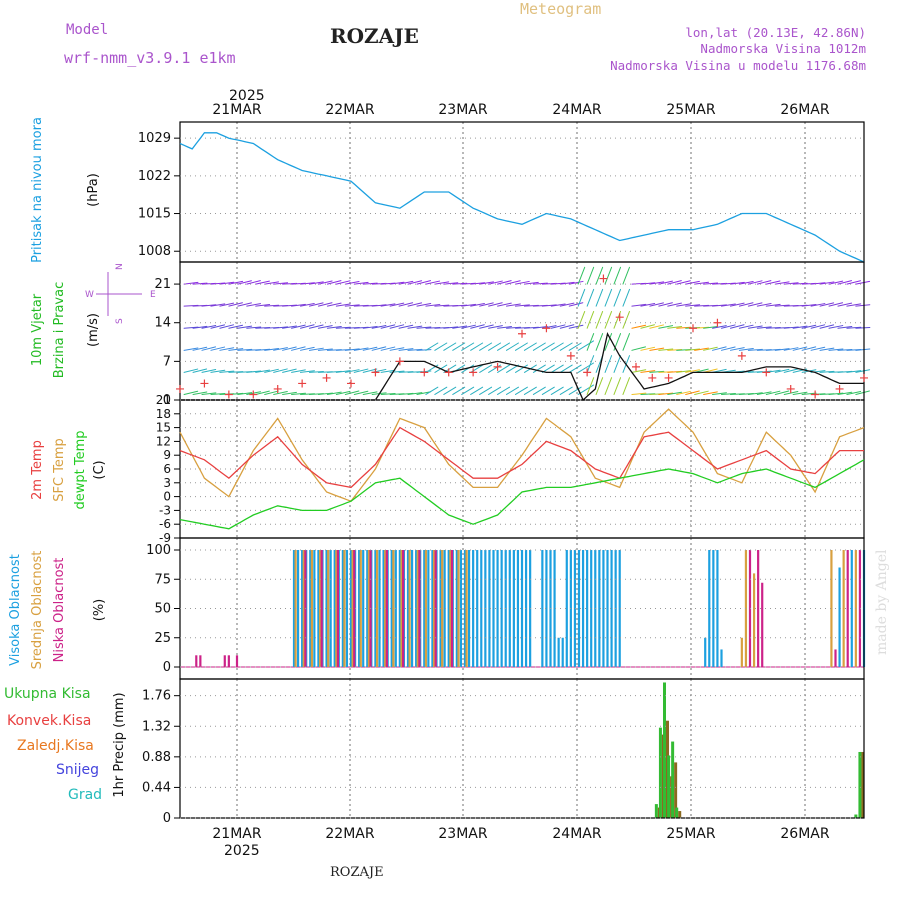  I want to click on day-label-bottom: 26MAR, so click(804, 834).